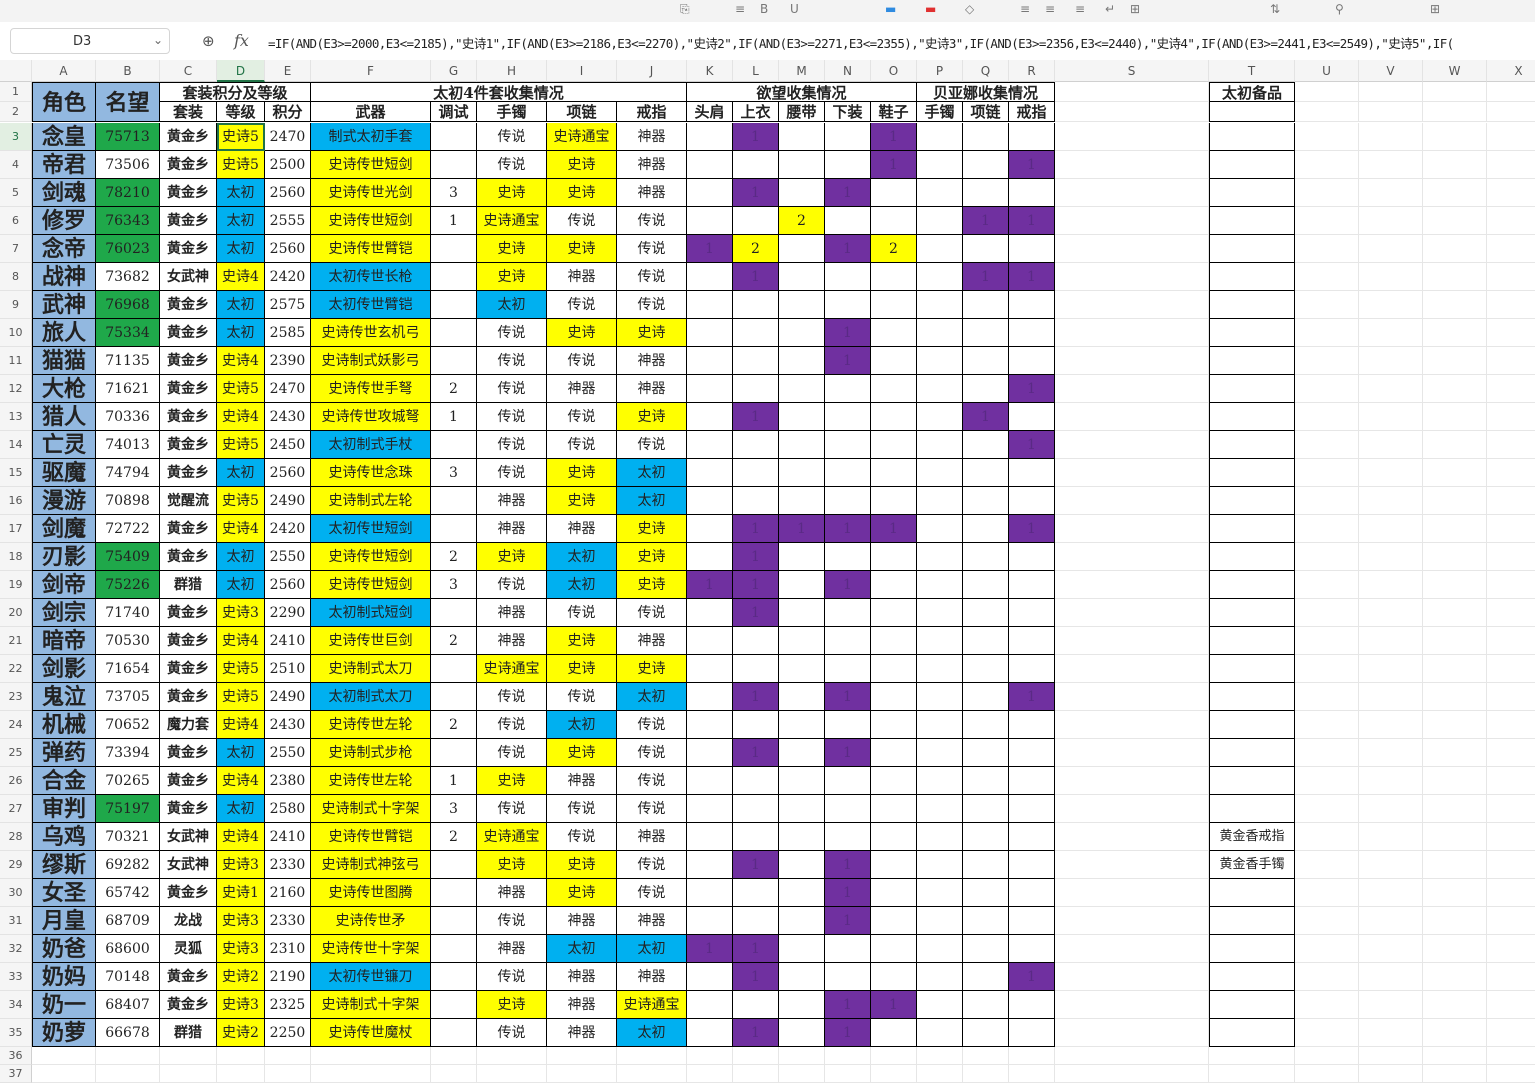 This screenshot has width=1535, height=1083. Describe the element at coordinates (288, 921) in the screenshot. I see `score-cell: 2330` at that location.